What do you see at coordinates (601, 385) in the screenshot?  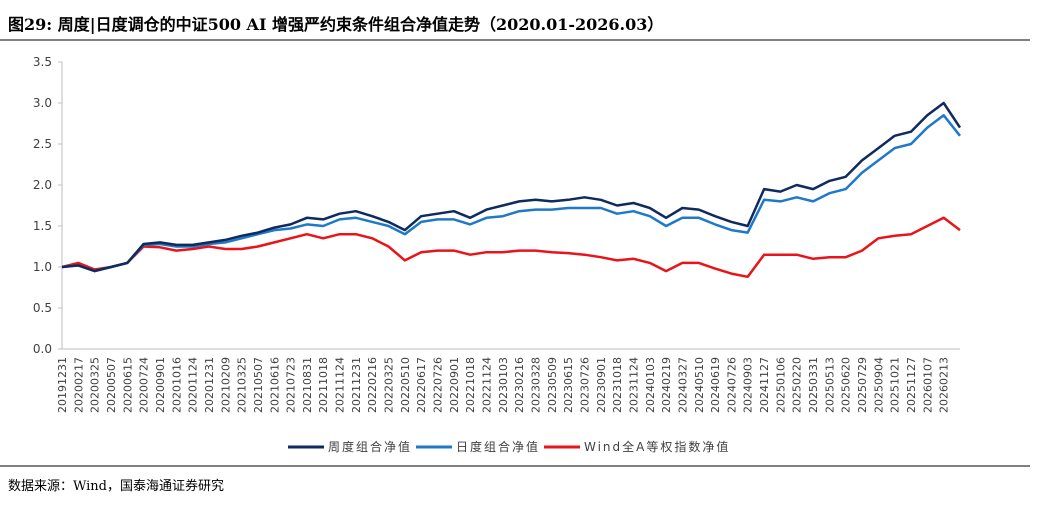 I see `x-tick-label: 20230901` at bounding box center [601, 385].